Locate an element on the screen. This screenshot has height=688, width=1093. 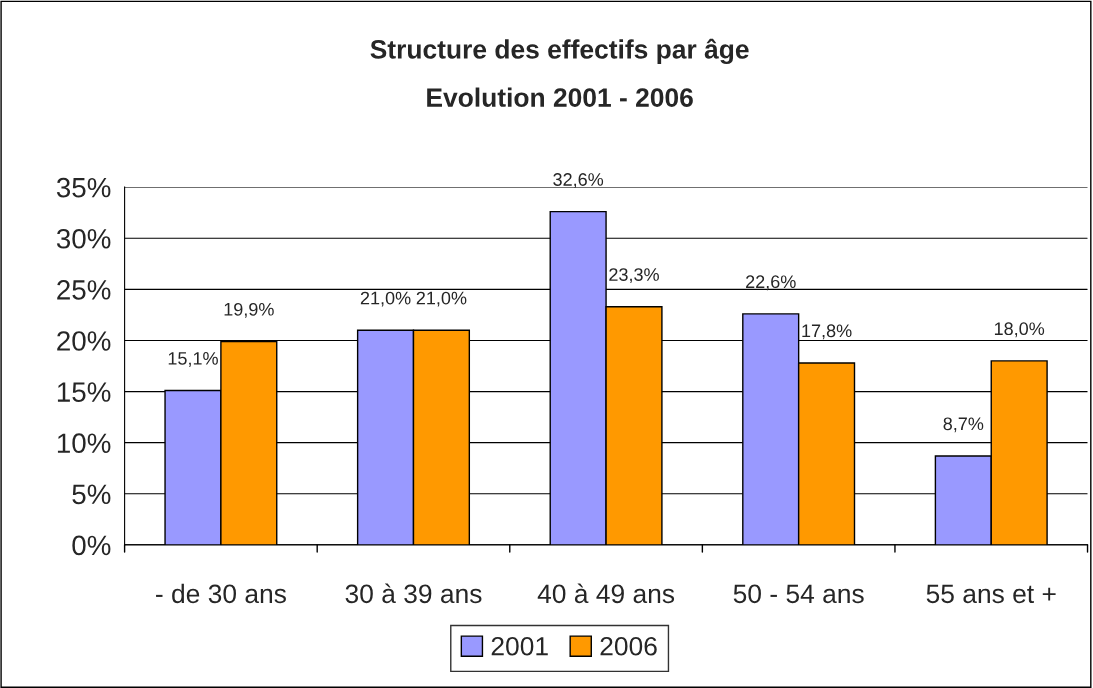
y-tick-label: 5% is located at coordinates (91, 494).